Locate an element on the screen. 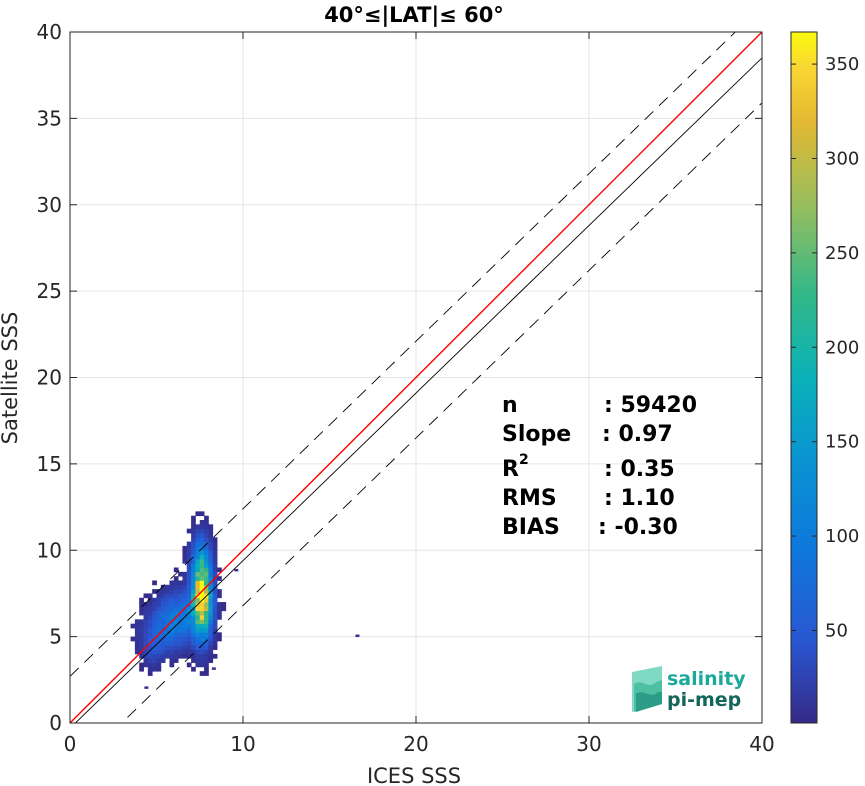 This screenshot has width=865, height=786. logo-line2: pi-mep is located at coordinates (704, 700).